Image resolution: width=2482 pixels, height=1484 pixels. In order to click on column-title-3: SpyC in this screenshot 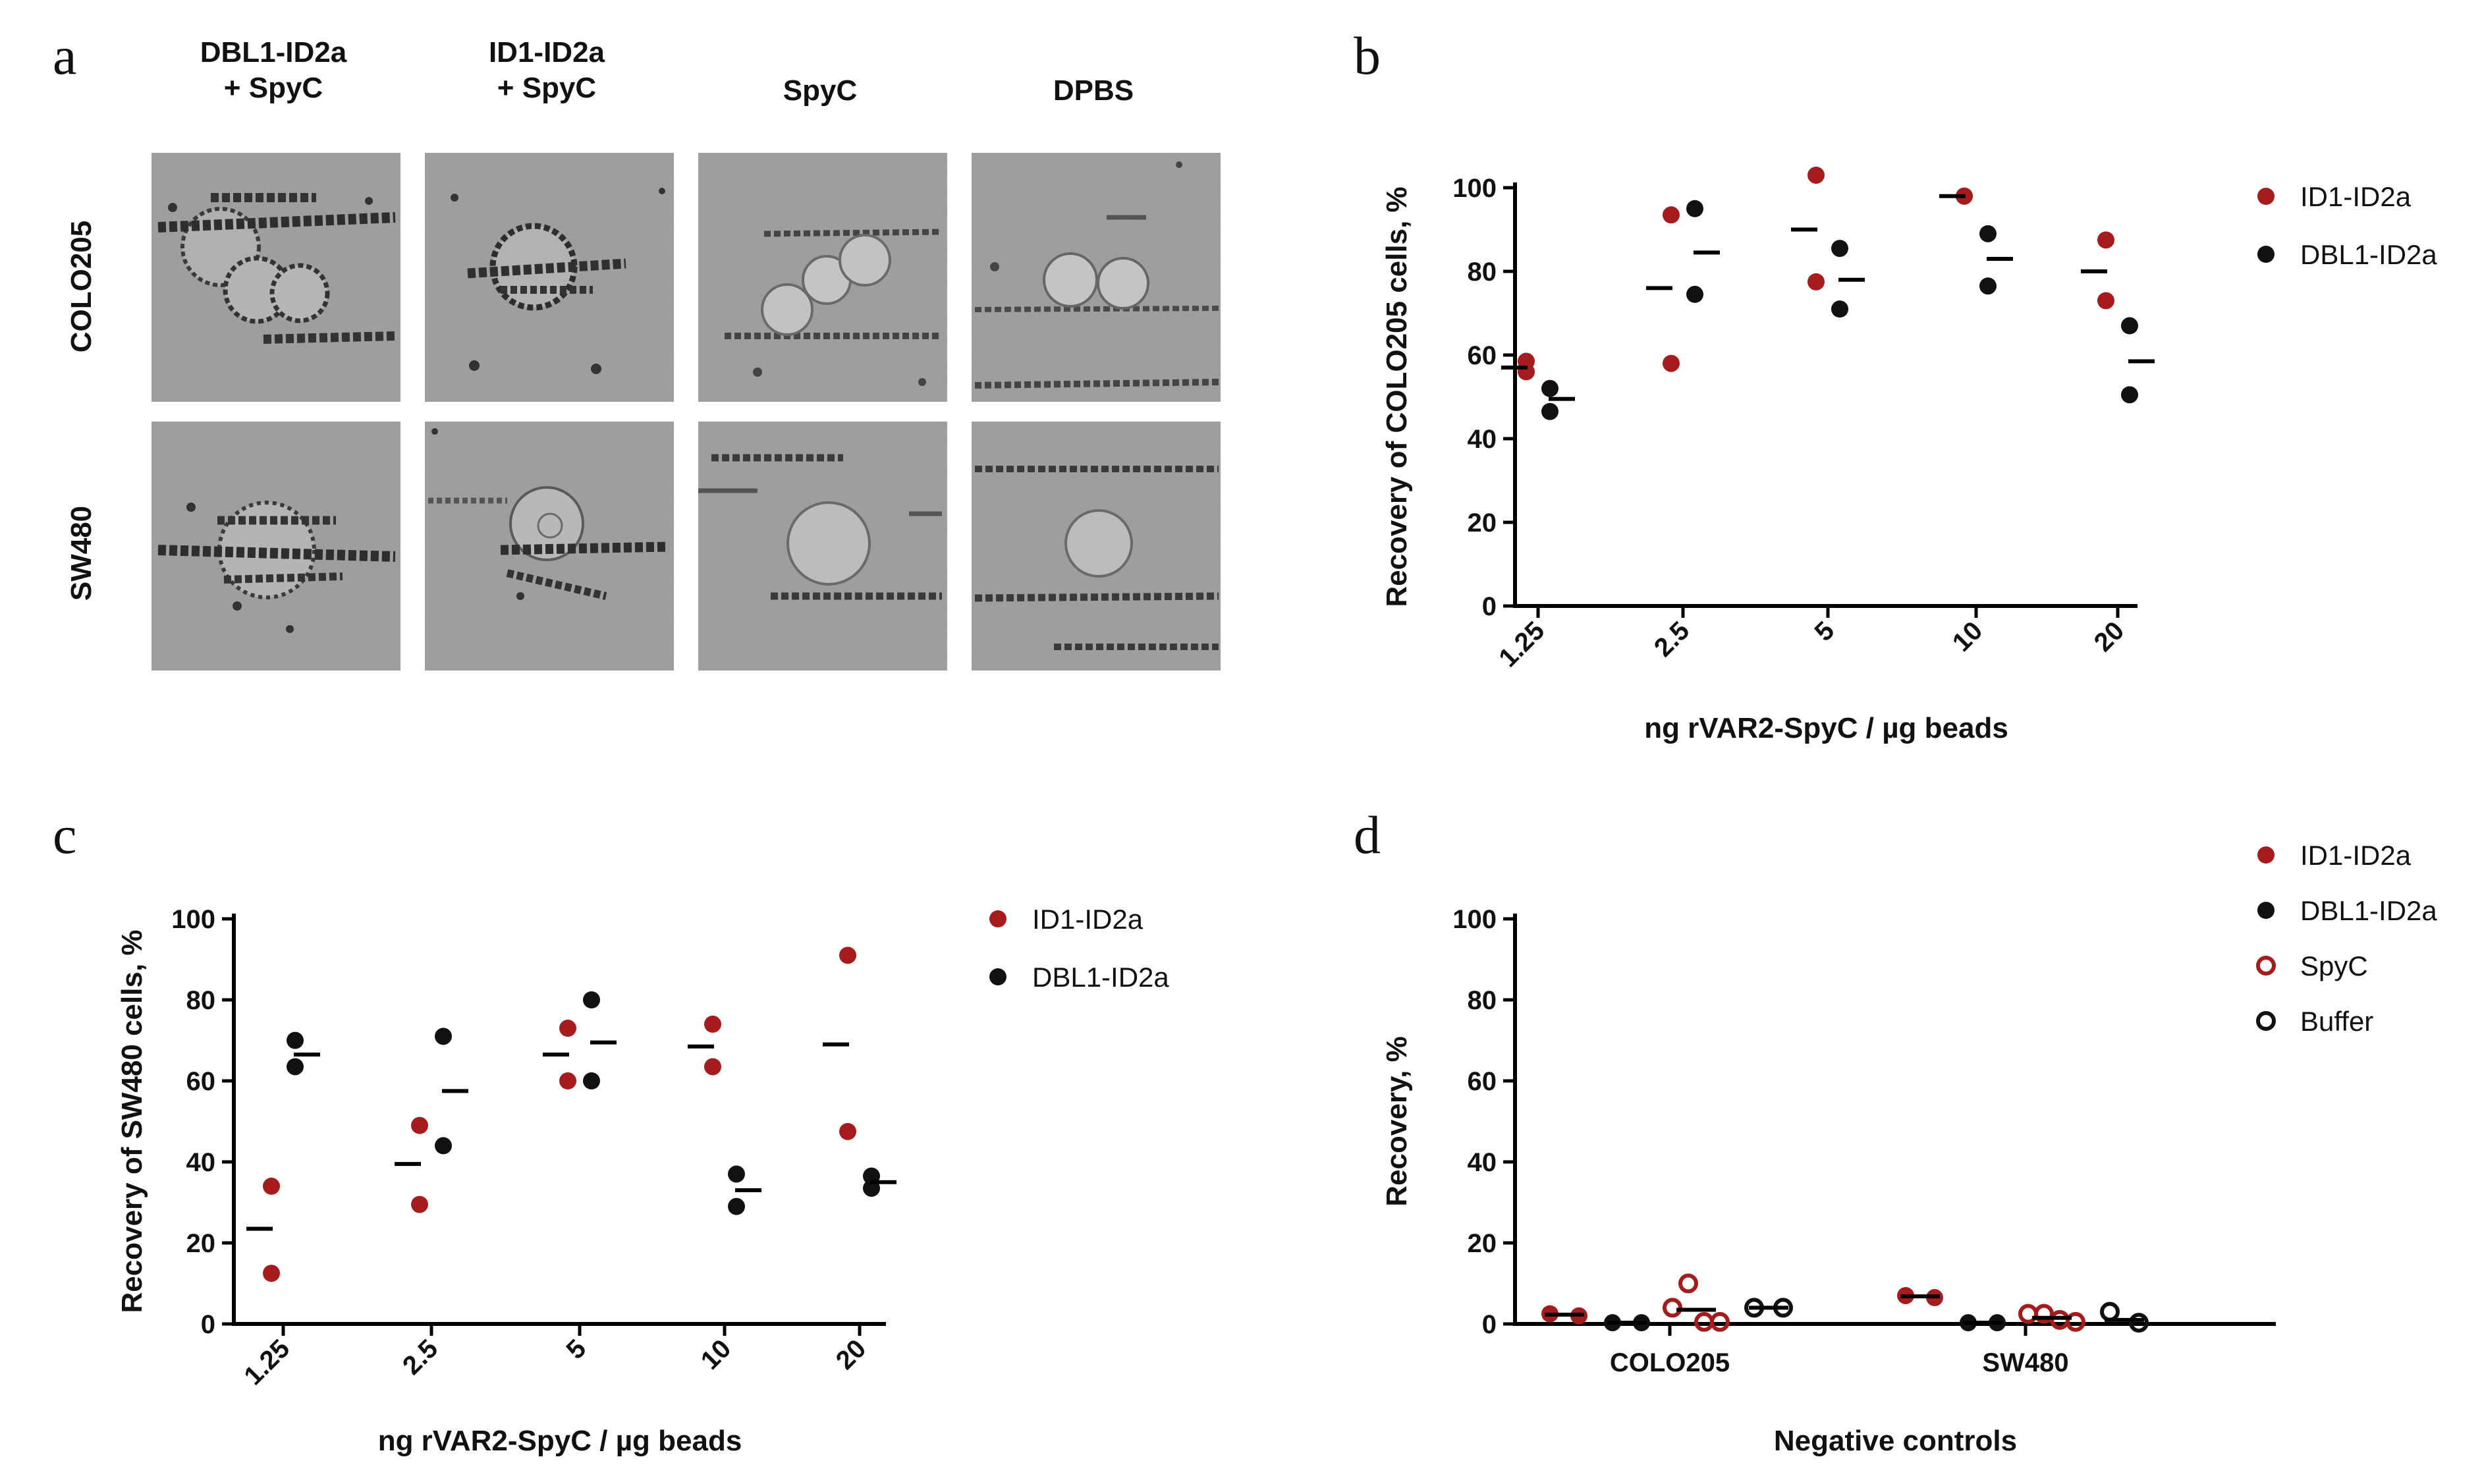, I will do `click(820, 90)`.